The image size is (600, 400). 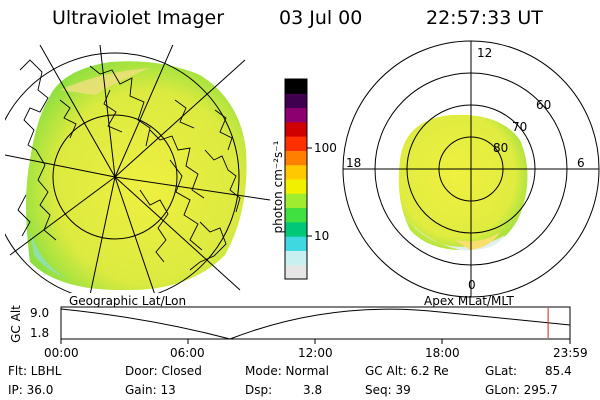 I want to click on gain-label: Gain: 13, so click(x=150, y=390).